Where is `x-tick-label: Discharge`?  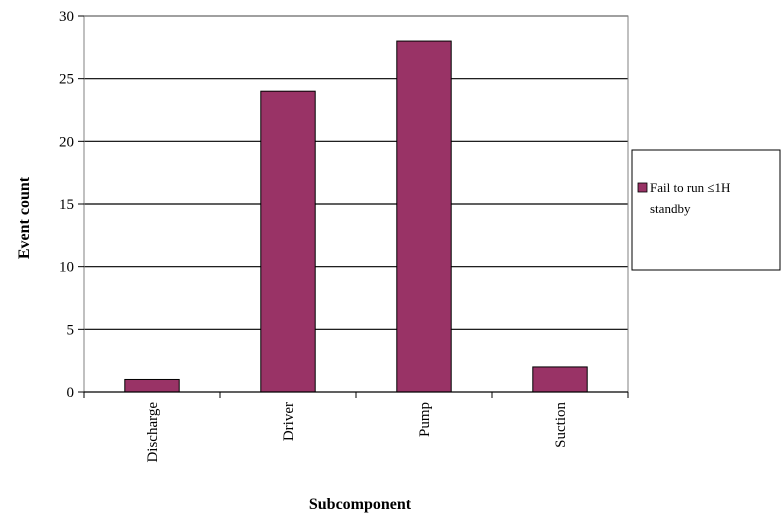 x-tick-label: Discharge is located at coordinates (153, 432).